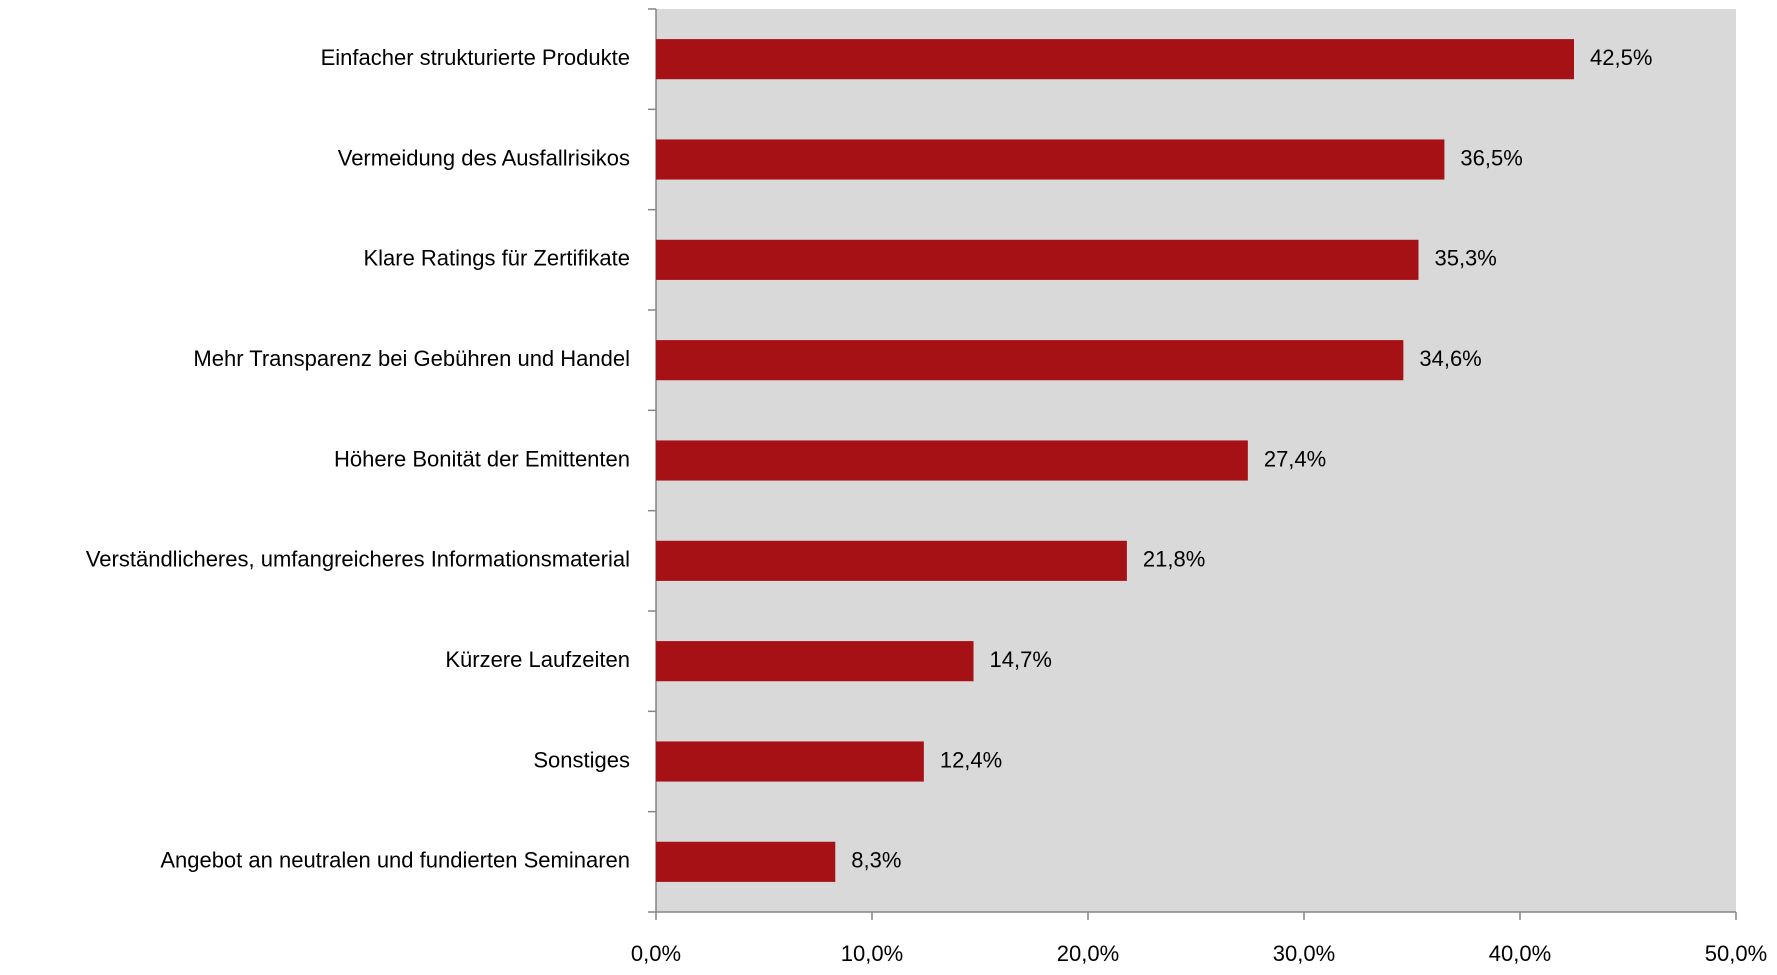 This screenshot has width=1777, height=975. Describe the element at coordinates (1491, 157) in the screenshot. I see `data-label: 36,5%` at that location.